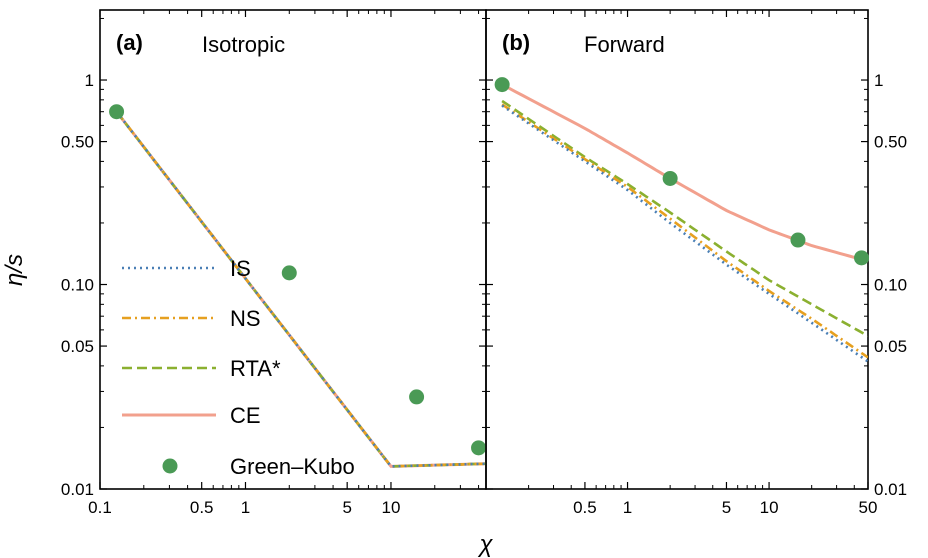  What do you see at coordinates (868, 507) in the screenshot?
I see `x-tick-label: 50` at bounding box center [868, 507].